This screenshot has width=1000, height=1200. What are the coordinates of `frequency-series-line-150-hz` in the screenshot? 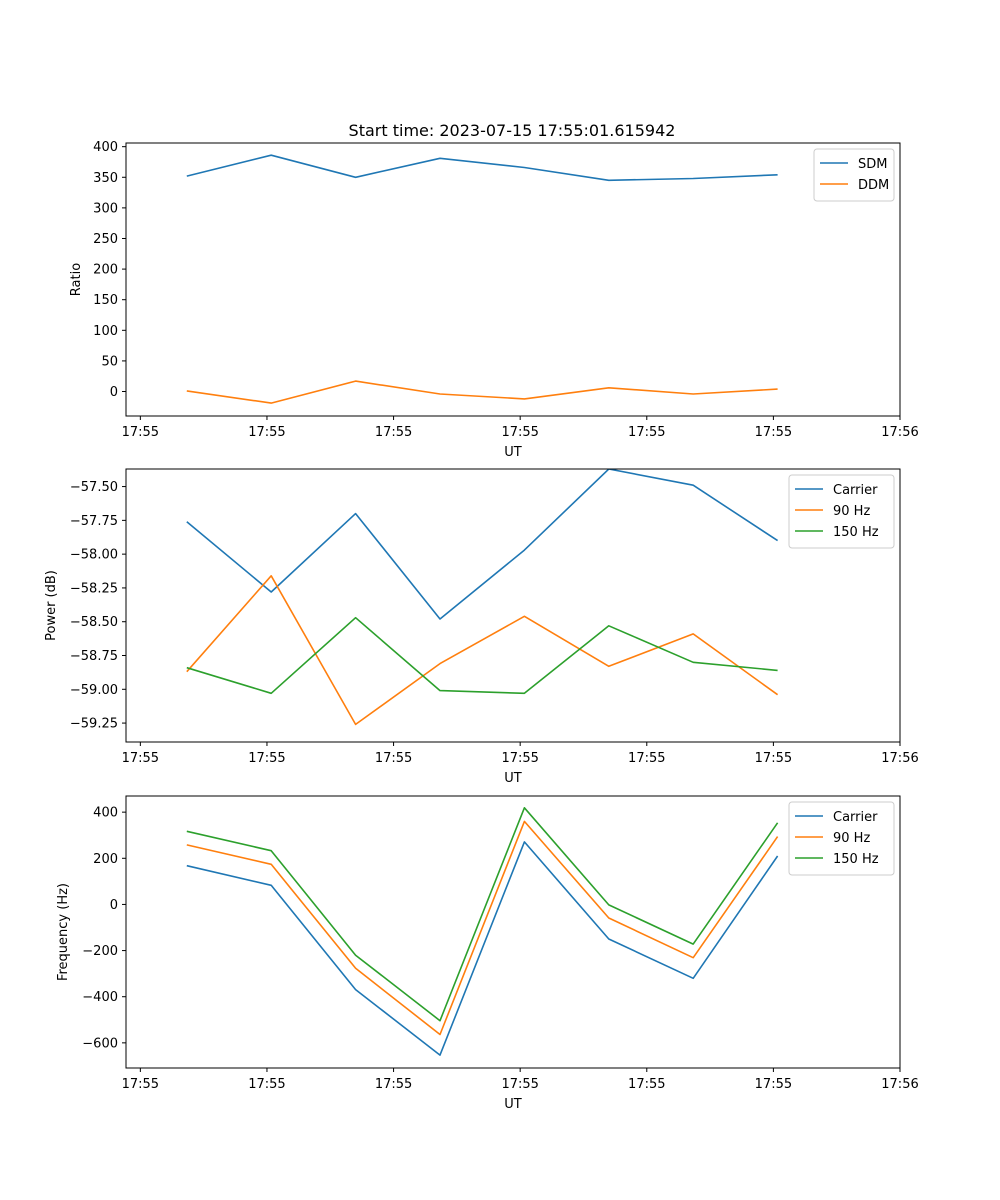 It's located at (482, 914).